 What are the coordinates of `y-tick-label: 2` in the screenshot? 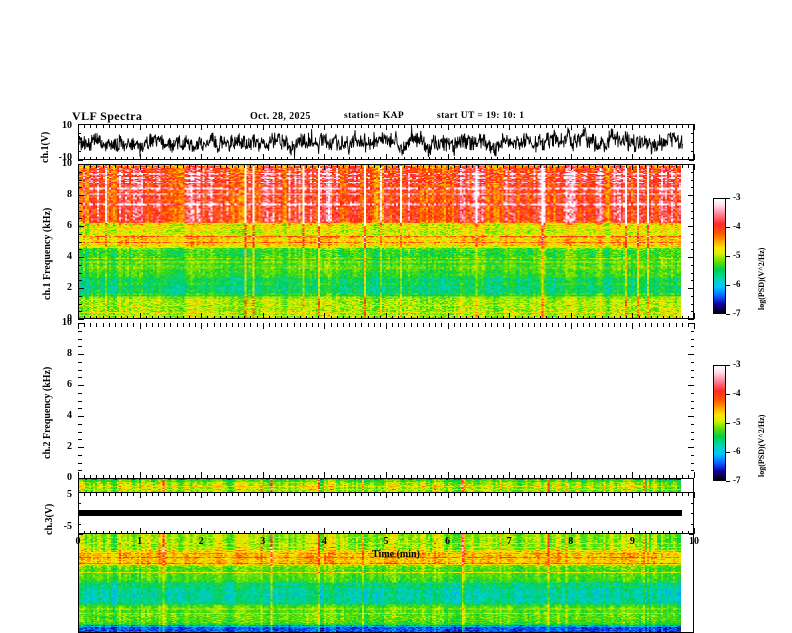 It's located at (69, 446).